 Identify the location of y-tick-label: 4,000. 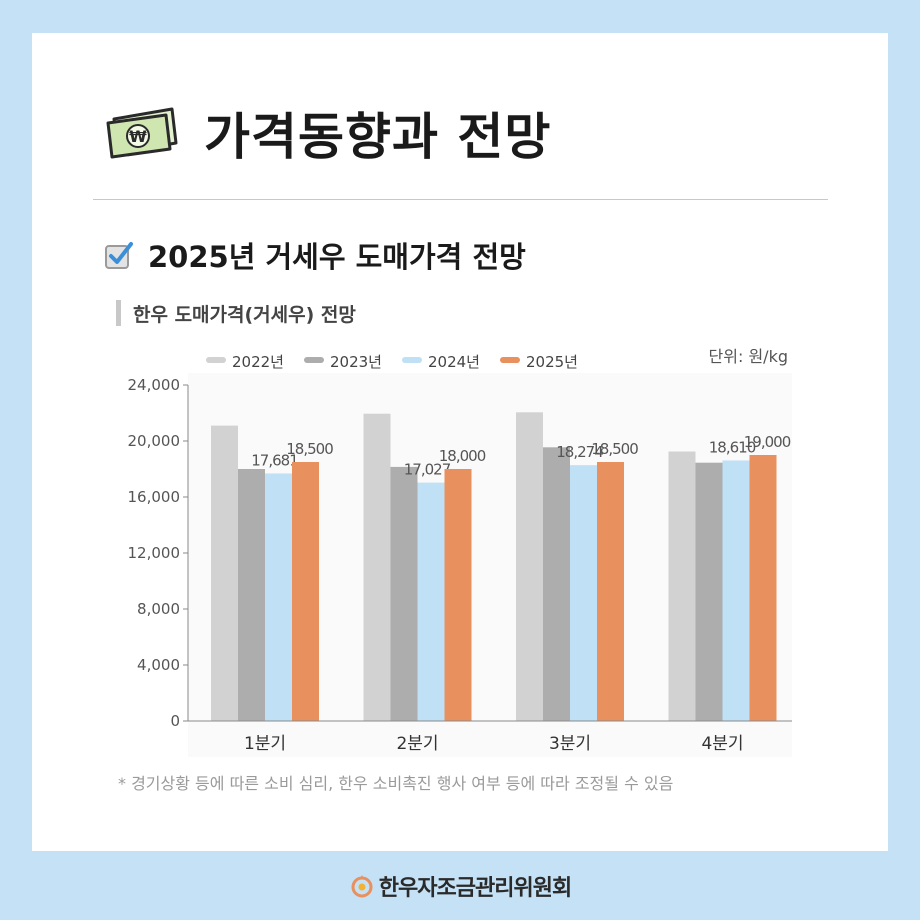
(158, 665).